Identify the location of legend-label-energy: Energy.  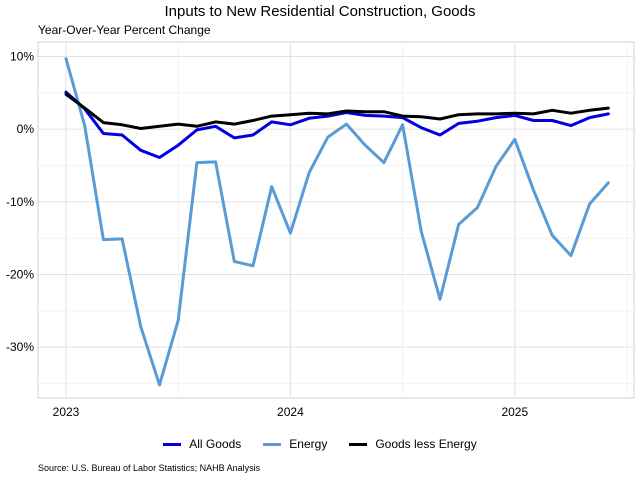
(308, 444).